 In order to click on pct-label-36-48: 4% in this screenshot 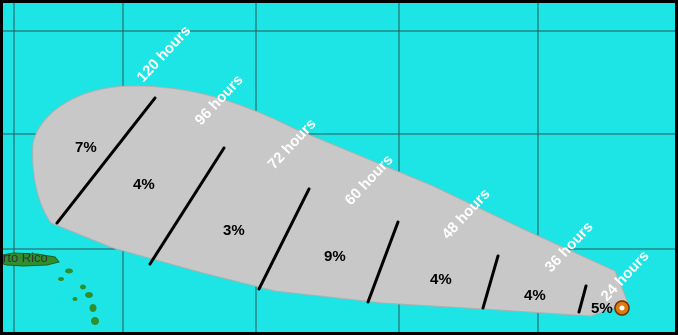, I will do `click(441, 279)`.